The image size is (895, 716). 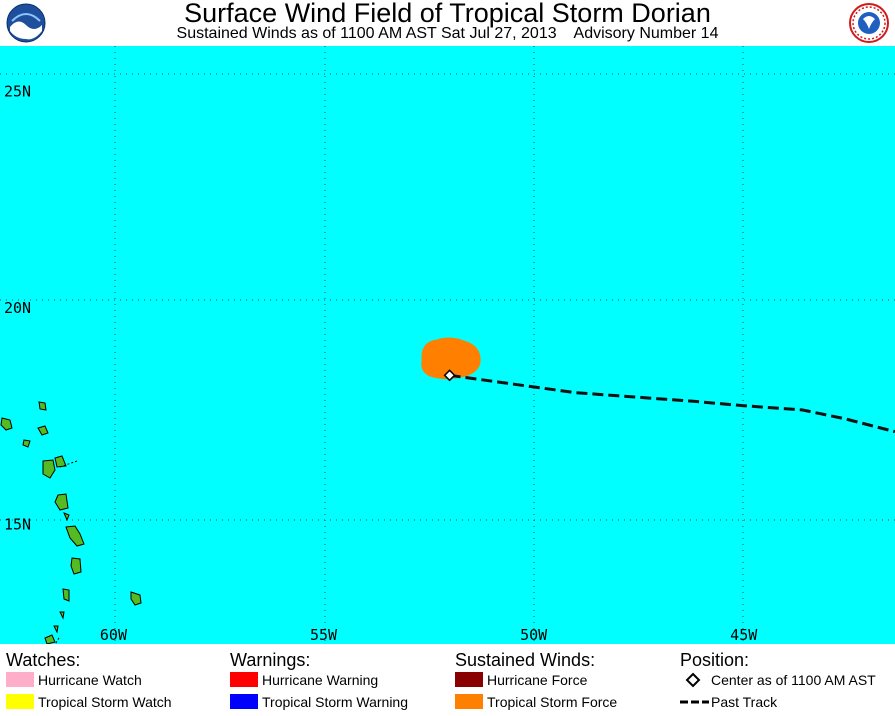 I want to click on legend-label: Tropical Storm Force, so click(x=552, y=702).